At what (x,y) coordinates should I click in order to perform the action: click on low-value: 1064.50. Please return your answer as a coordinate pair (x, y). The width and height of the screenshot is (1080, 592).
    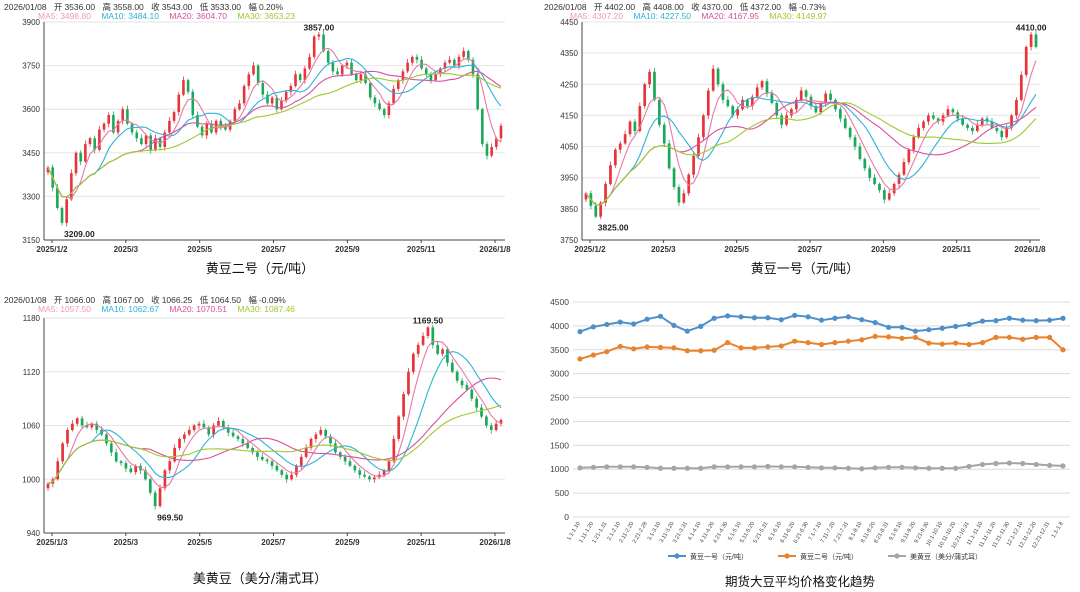
    Looking at the image, I should click on (226, 300).